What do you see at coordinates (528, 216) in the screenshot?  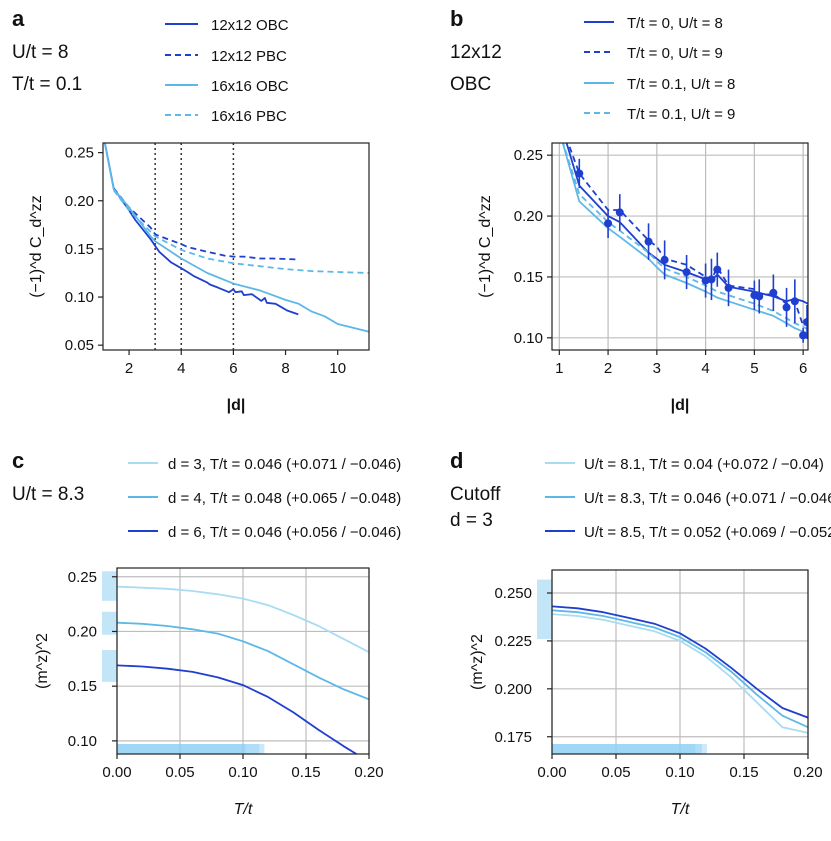 I see `ytick-label-b-2: 0.20` at bounding box center [528, 216].